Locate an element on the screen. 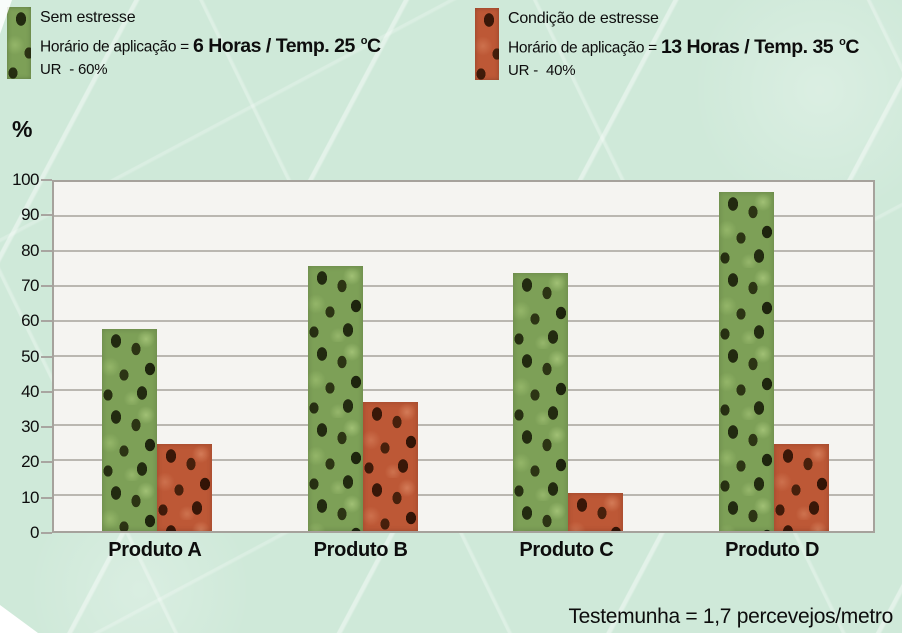  y-tick-label: 100 is located at coordinates (25, 179).